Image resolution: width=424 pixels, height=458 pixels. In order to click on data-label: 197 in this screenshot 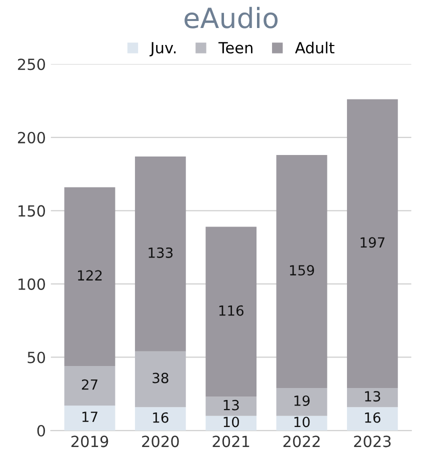, I will do `click(372, 242)`.